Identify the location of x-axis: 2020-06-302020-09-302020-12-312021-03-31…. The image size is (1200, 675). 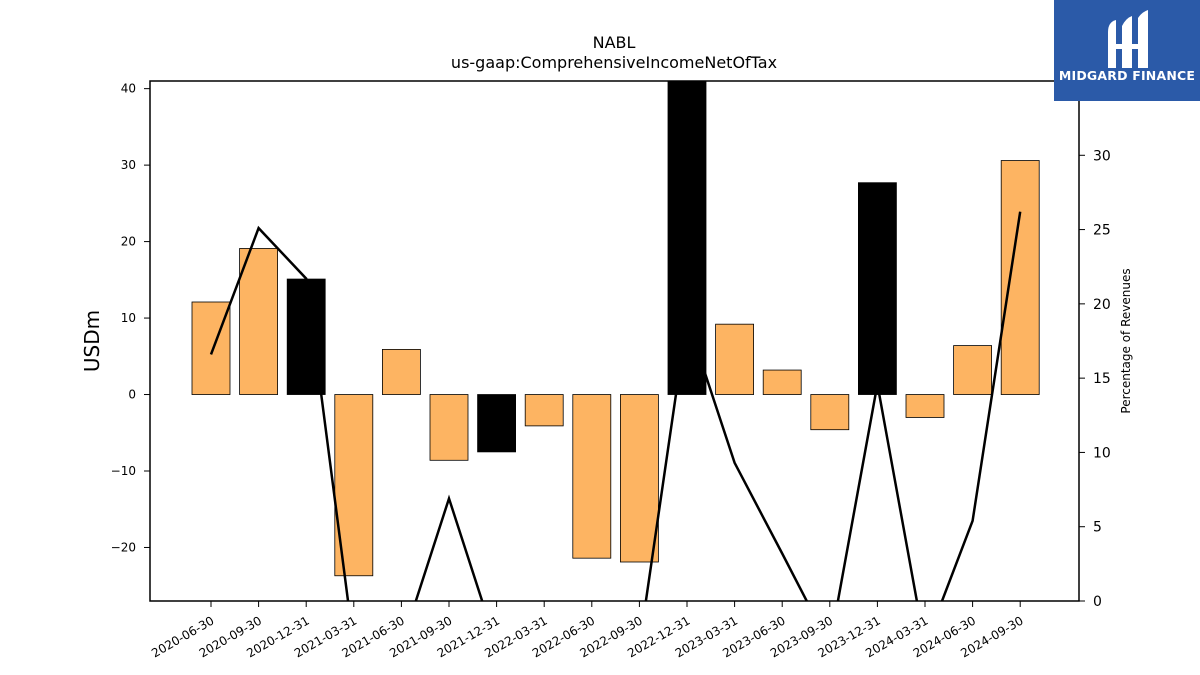
(587, 630).